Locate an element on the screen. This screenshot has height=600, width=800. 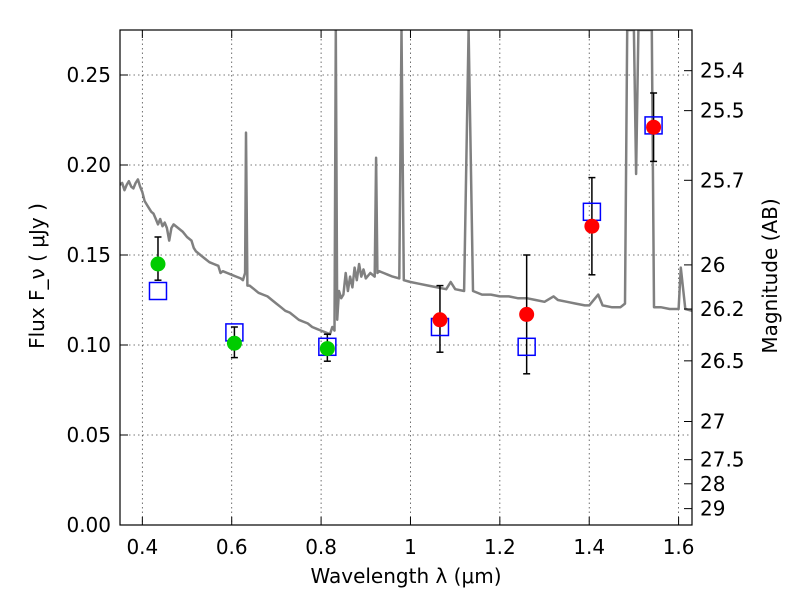
right-tick-label: 26.2 is located at coordinates (722, 309).